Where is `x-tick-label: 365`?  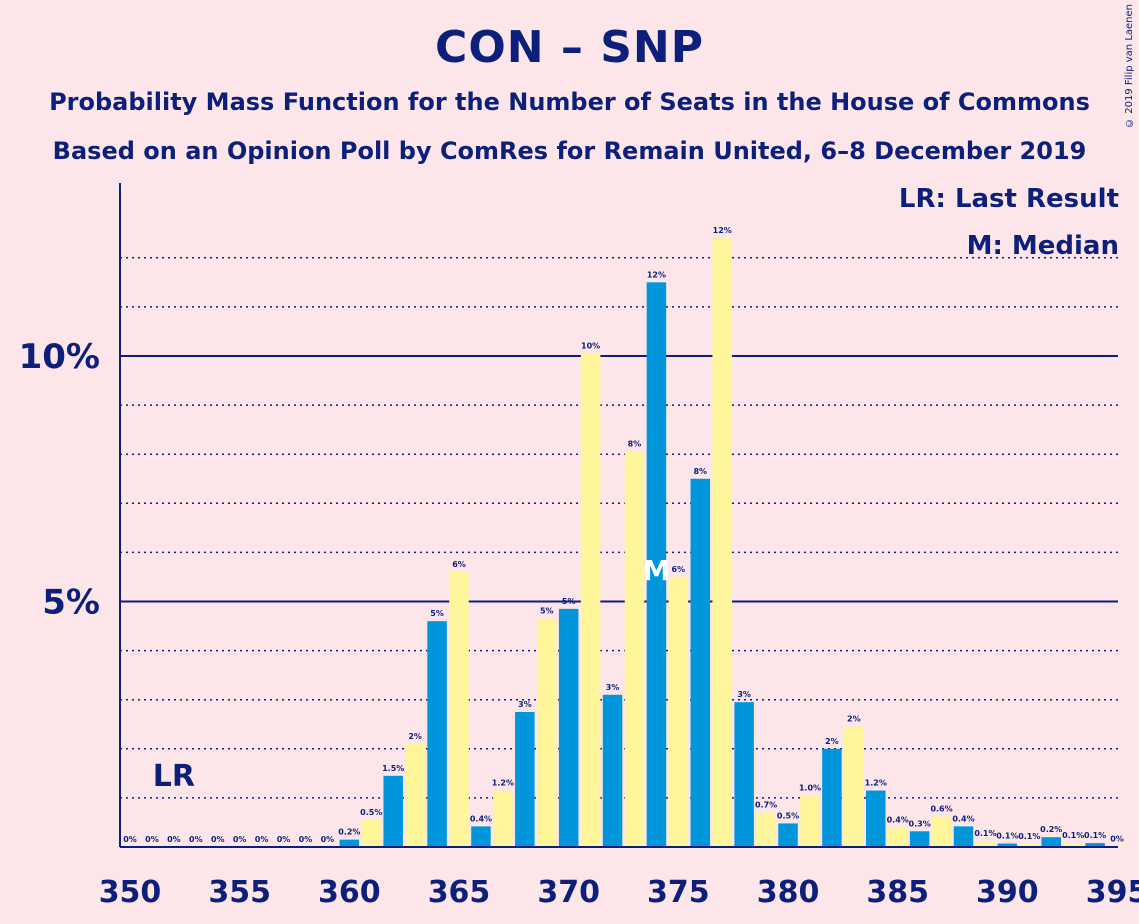
x-tick-label: 365 is located at coordinates (459, 892).